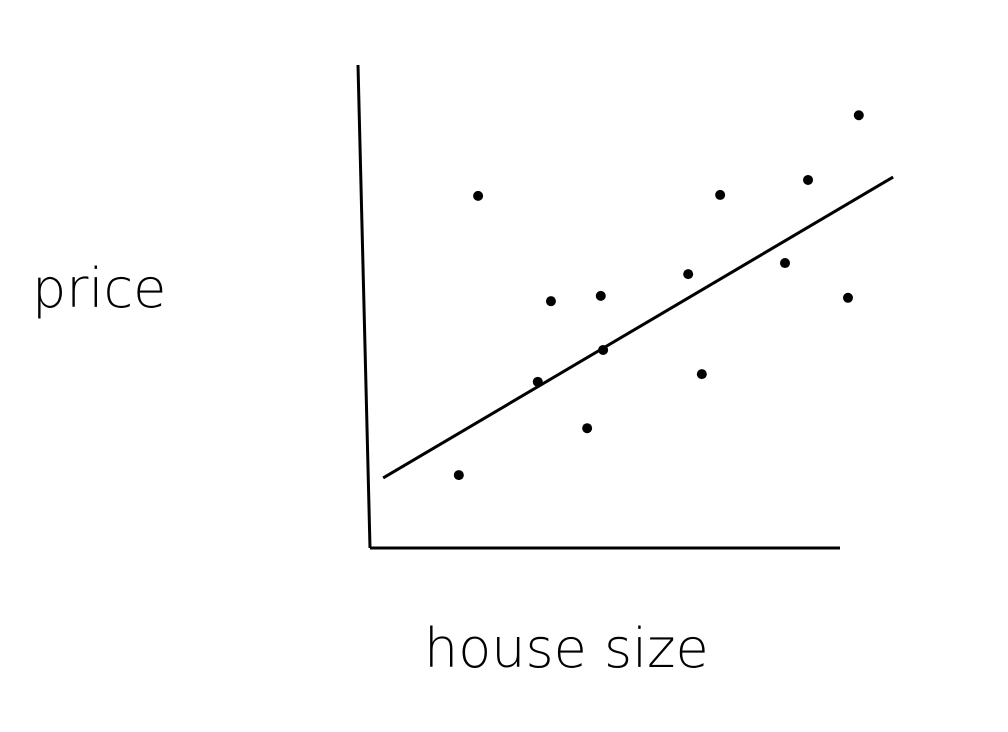 Image resolution: width=1008 pixels, height=732 pixels. What do you see at coordinates (566, 648) in the screenshot?
I see `x-axis-label: house size` at bounding box center [566, 648].